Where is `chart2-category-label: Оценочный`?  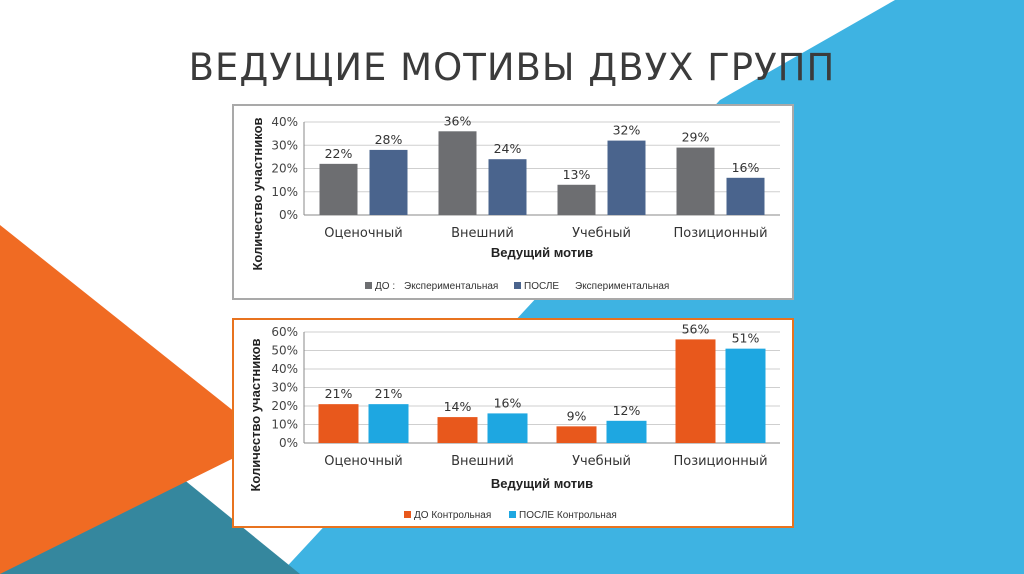 chart2-category-label: Оценочный is located at coordinates (363, 461).